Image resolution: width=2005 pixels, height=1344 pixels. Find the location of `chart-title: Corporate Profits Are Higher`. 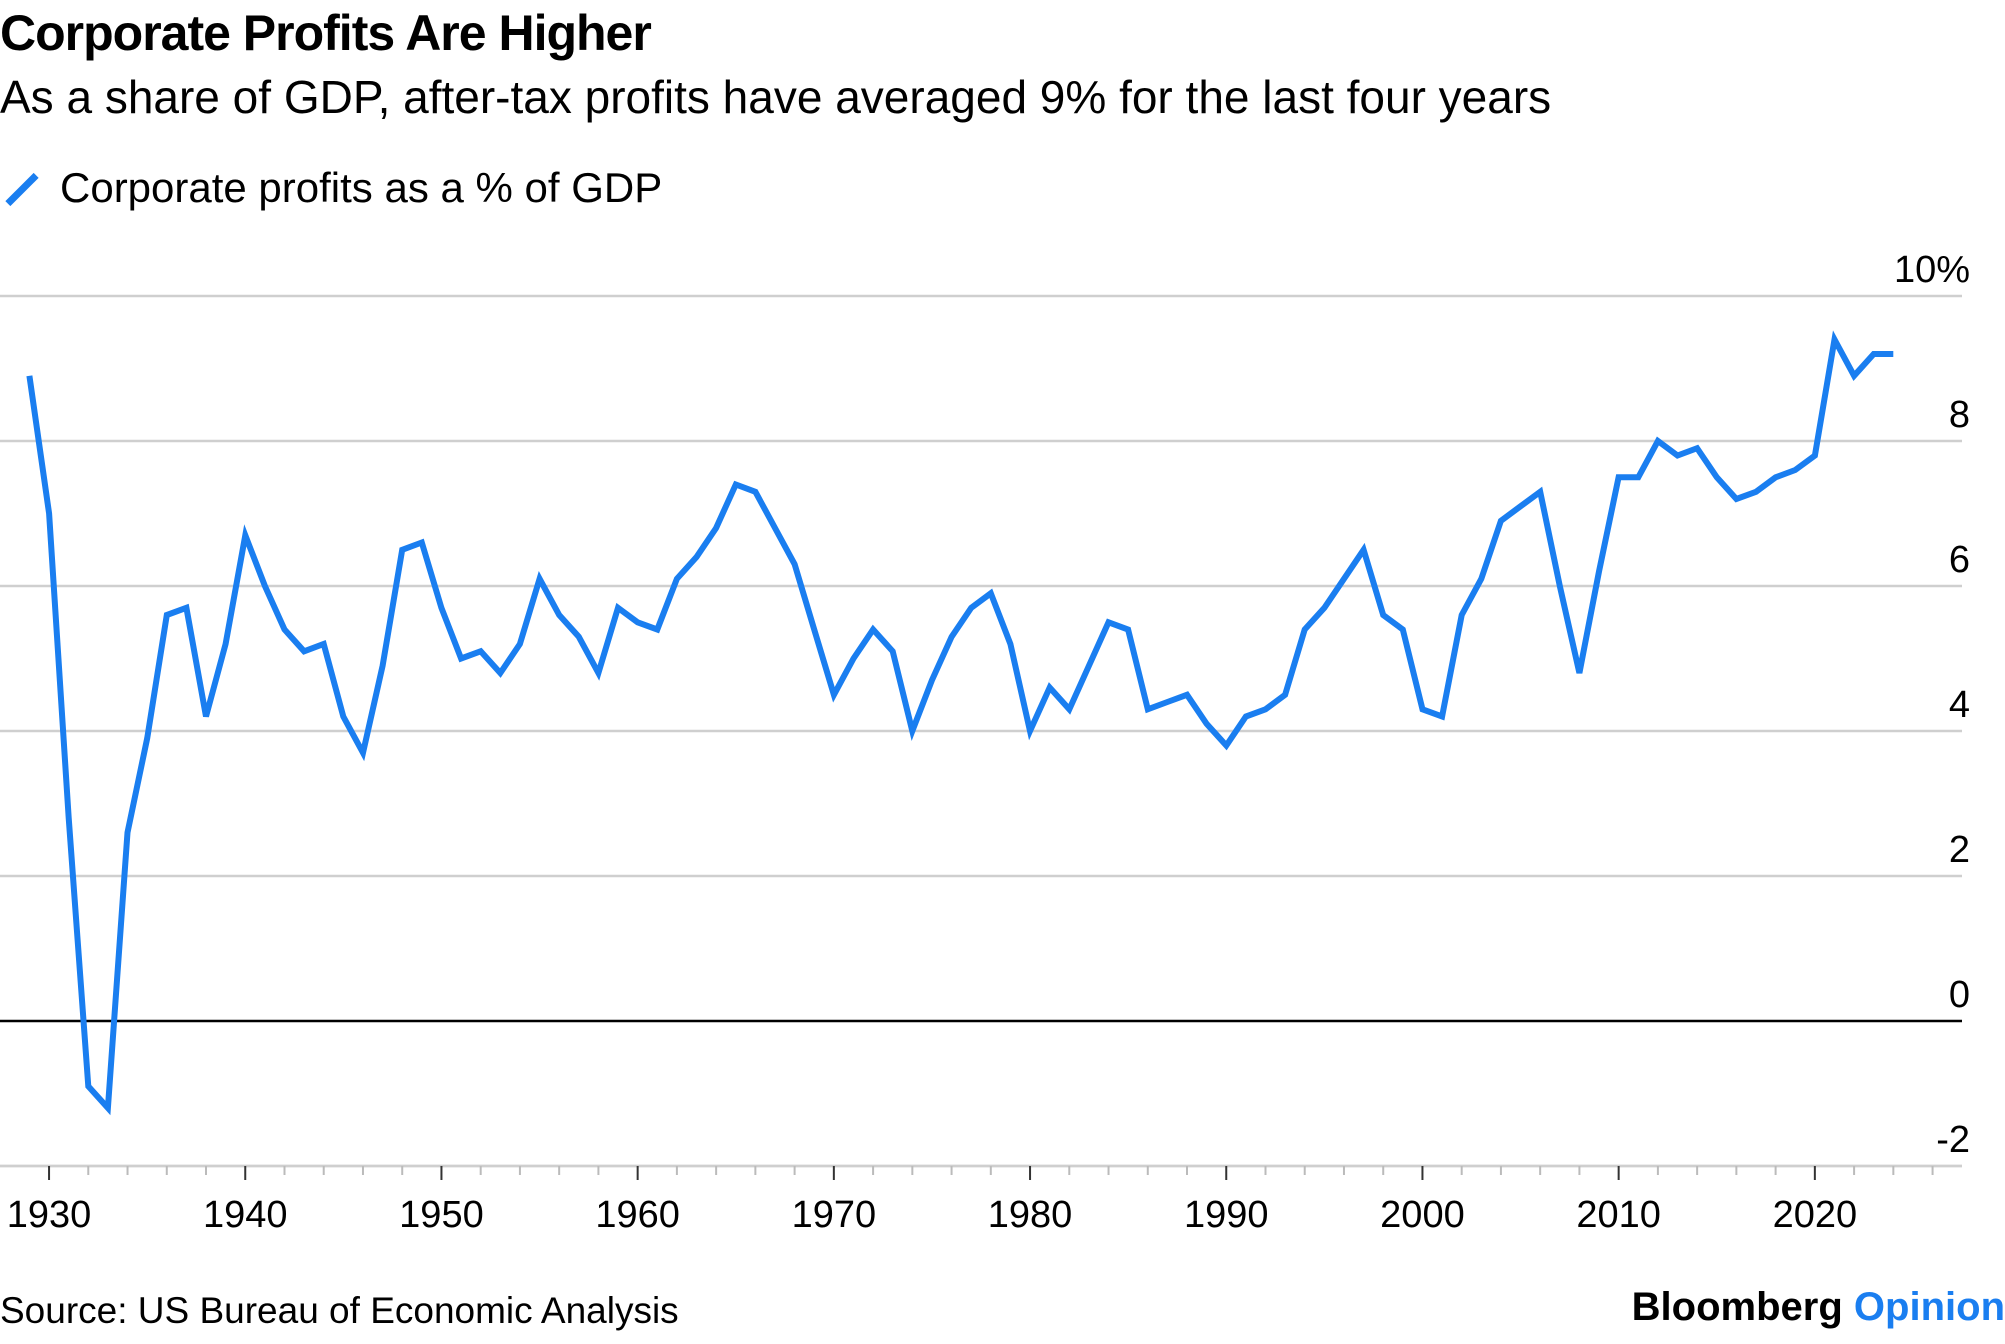

chart-title: Corporate Profits Are Higher is located at coordinates (326, 33).